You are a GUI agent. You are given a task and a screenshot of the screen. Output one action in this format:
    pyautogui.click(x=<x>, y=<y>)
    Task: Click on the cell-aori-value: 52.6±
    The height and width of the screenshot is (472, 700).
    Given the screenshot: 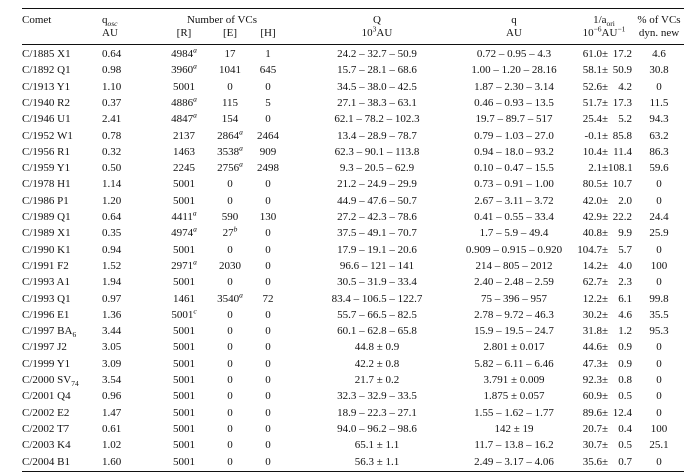 What is the action you would take?
    pyautogui.click(x=595, y=86)
    